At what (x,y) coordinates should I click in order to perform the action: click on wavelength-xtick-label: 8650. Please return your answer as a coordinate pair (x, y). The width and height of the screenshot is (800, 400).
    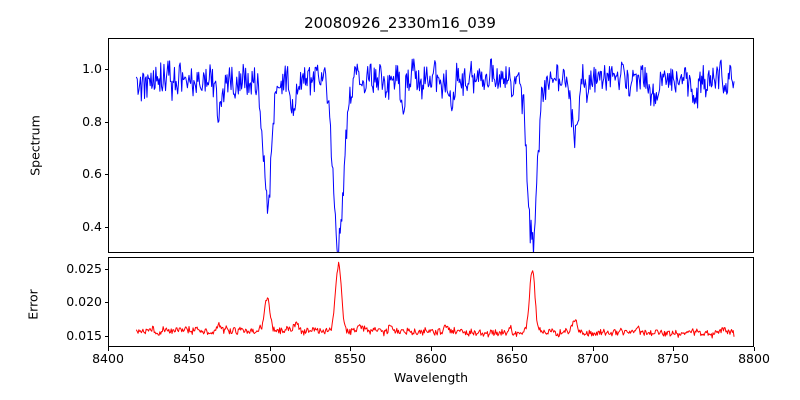
    Looking at the image, I should click on (512, 358).